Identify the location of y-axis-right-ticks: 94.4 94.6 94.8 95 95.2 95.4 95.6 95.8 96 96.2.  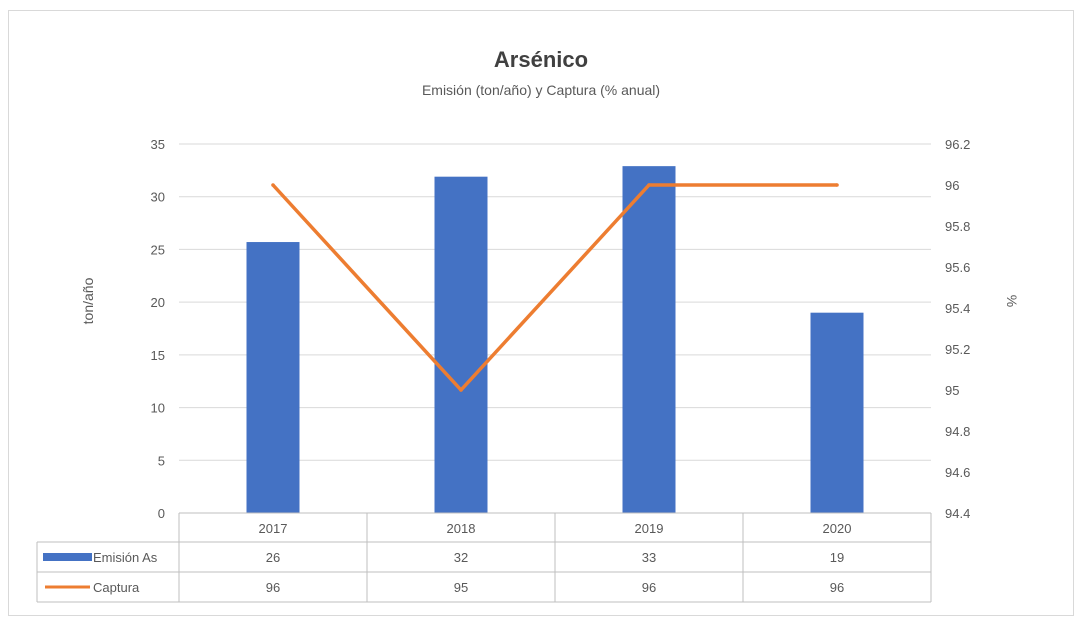
(957, 329).